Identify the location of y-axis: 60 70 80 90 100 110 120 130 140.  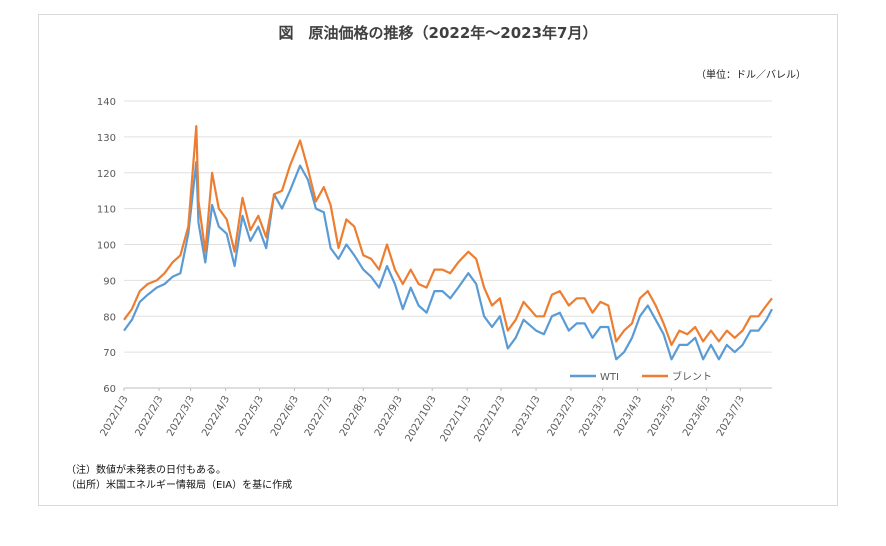
(106, 246).